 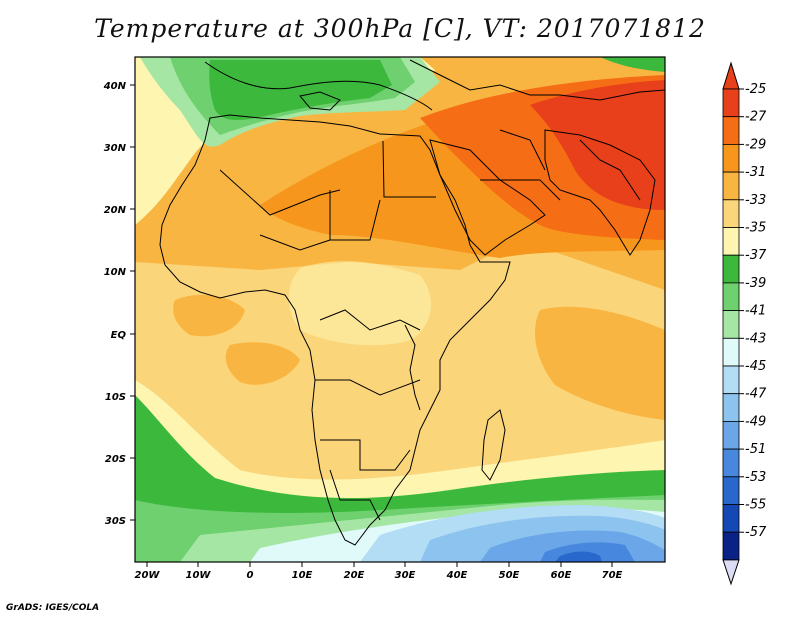 What do you see at coordinates (115, 521) in the screenshot?
I see `lat-tick-label: 30S` at bounding box center [115, 521].